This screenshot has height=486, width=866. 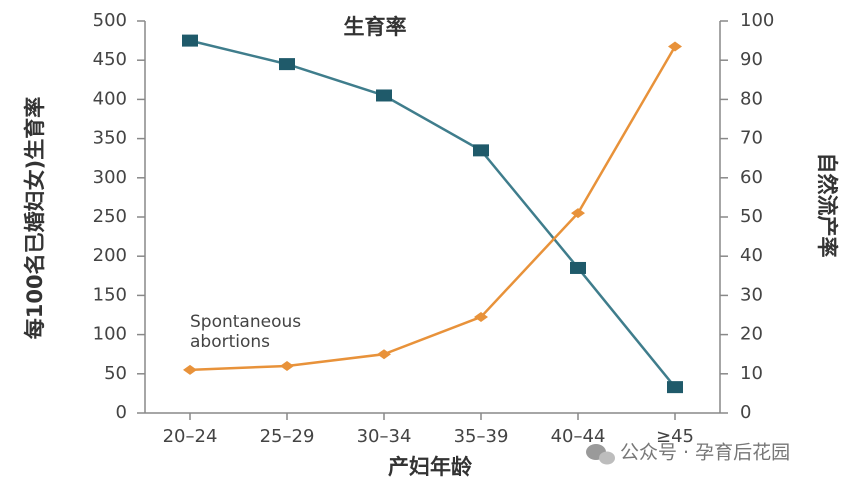 What do you see at coordinates (430, 467) in the screenshot?
I see `x-axis-label: 产妇年龄` at bounding box center [430, 467].